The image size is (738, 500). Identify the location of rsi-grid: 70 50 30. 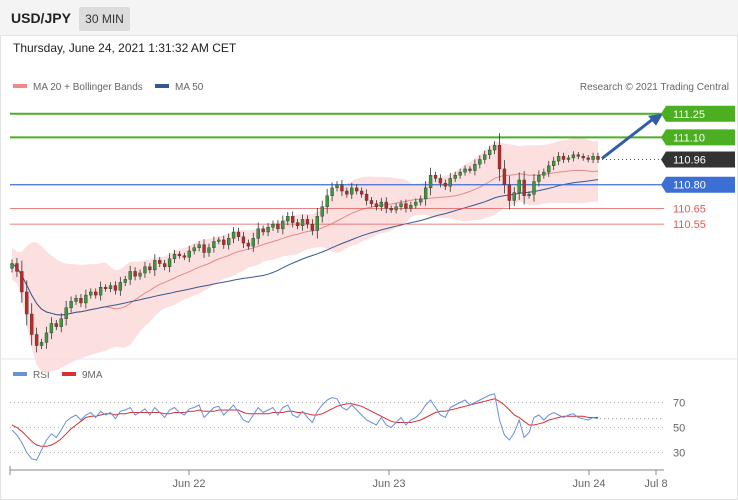
(347, 429).